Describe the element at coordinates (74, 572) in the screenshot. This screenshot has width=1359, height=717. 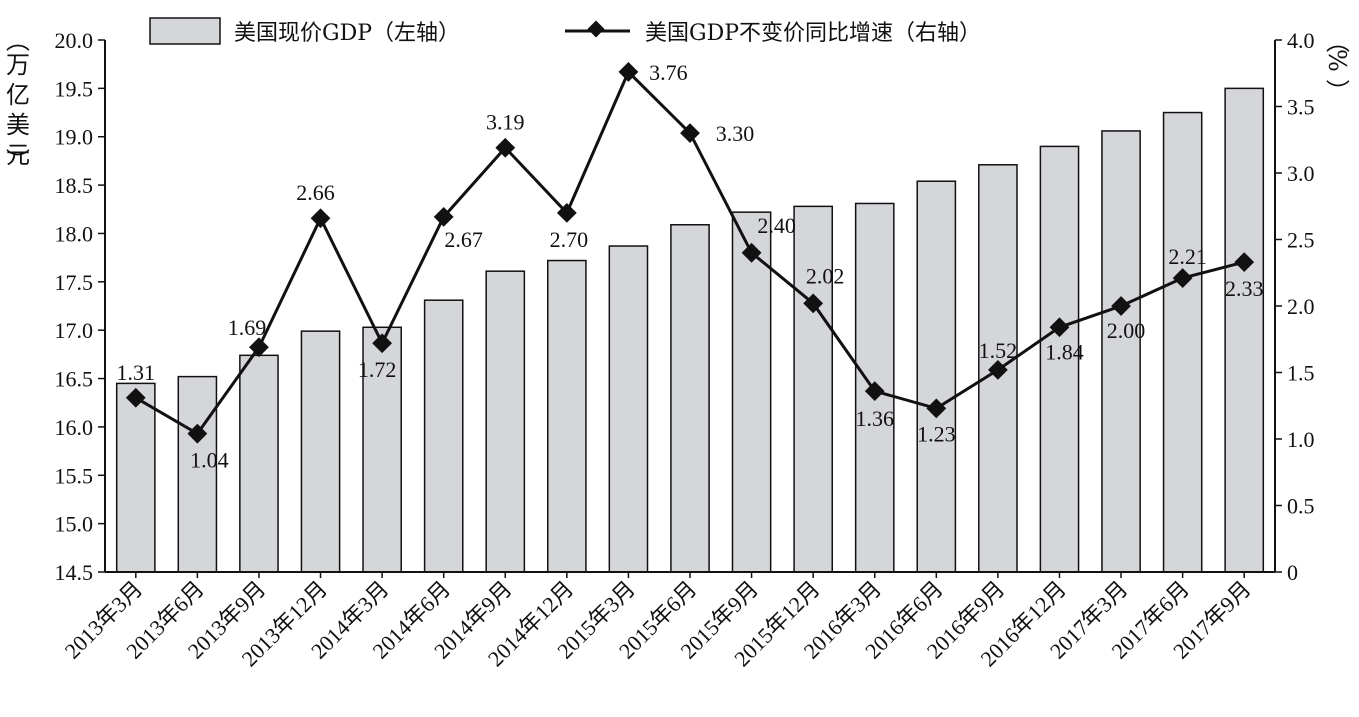
I see `left-tick-label: 14.5` at that location.